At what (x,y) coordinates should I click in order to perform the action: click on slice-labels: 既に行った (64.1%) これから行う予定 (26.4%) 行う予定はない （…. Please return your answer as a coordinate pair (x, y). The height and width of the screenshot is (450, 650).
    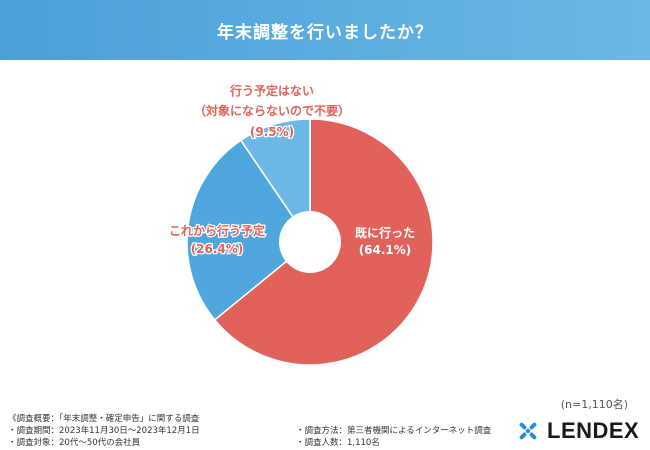
    Looking at the image, I should click on (291, 170).